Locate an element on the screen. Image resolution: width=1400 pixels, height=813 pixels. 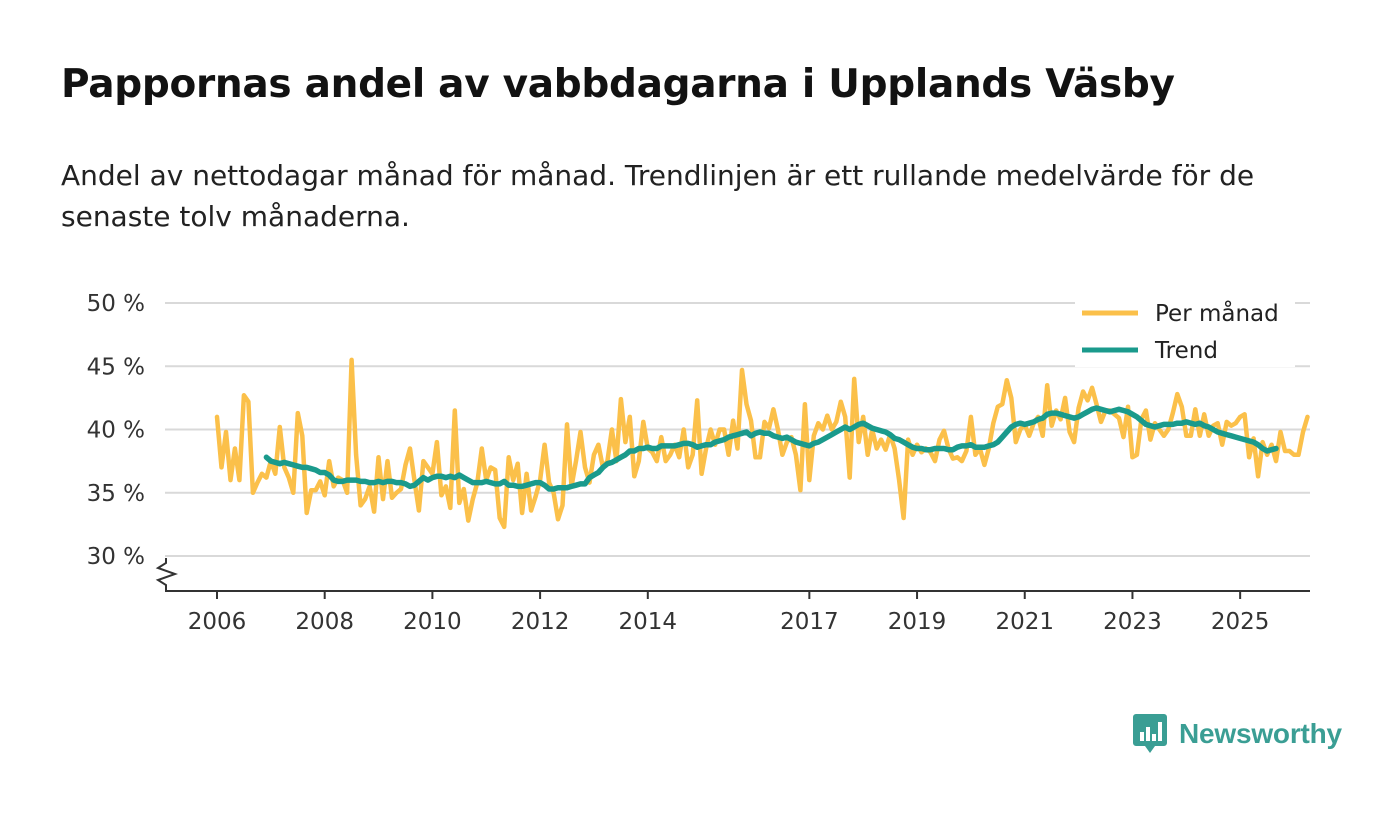
legend-label: Per månad is located at coordinates (1217, 313).